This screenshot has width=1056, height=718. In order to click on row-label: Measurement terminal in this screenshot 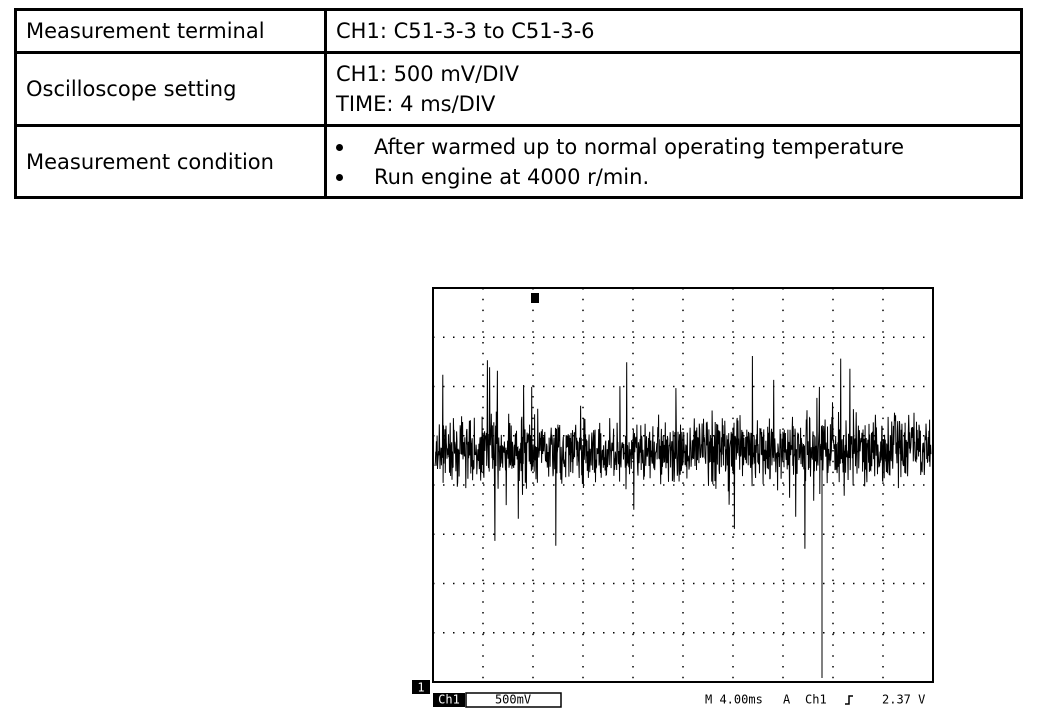, I will do `click(145, 31)`.